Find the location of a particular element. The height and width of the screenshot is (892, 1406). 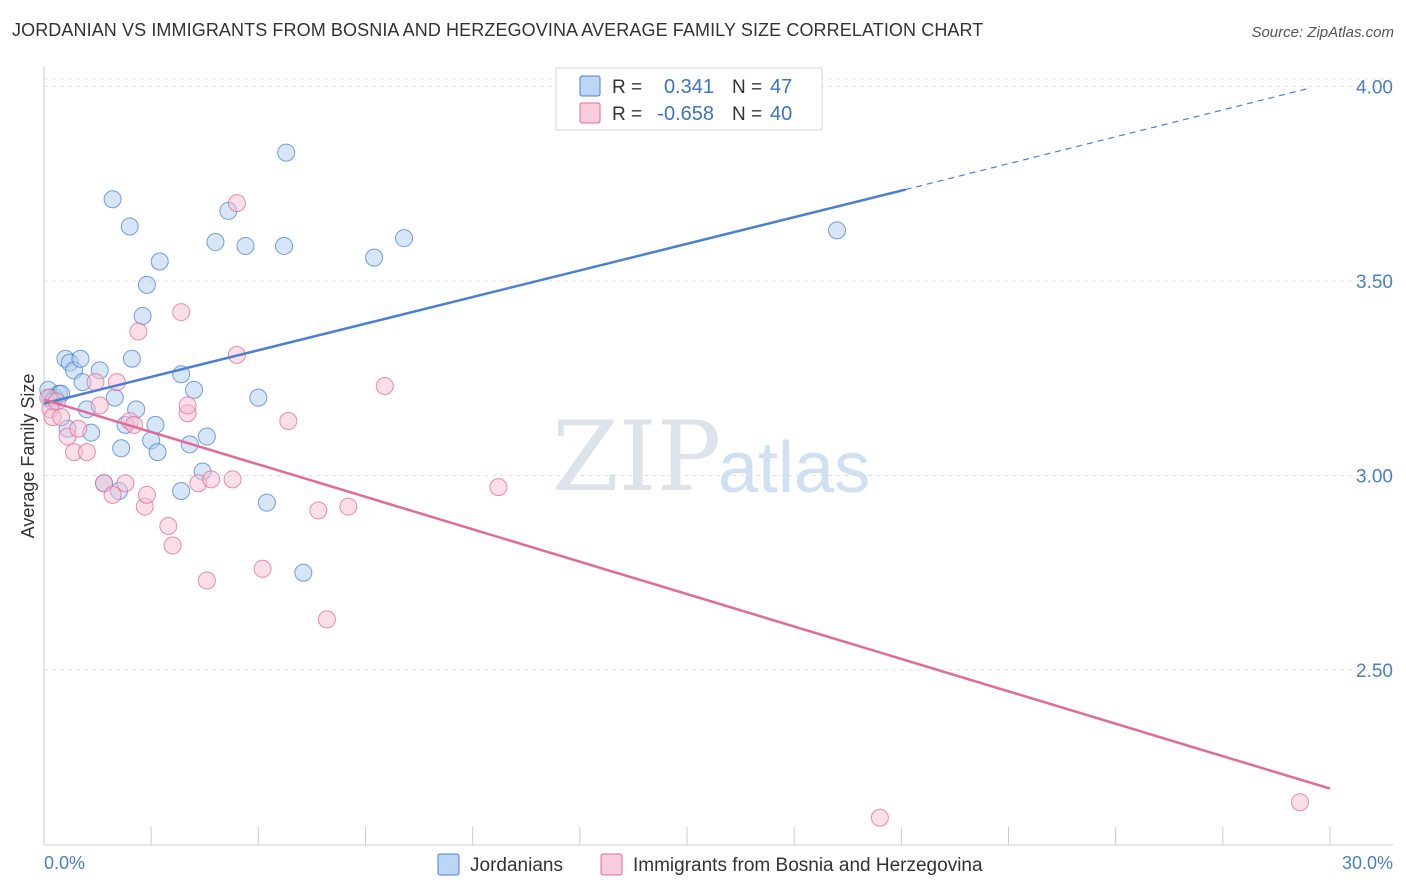

legend-r-label-1: R = is located at coordinates (627, 87).